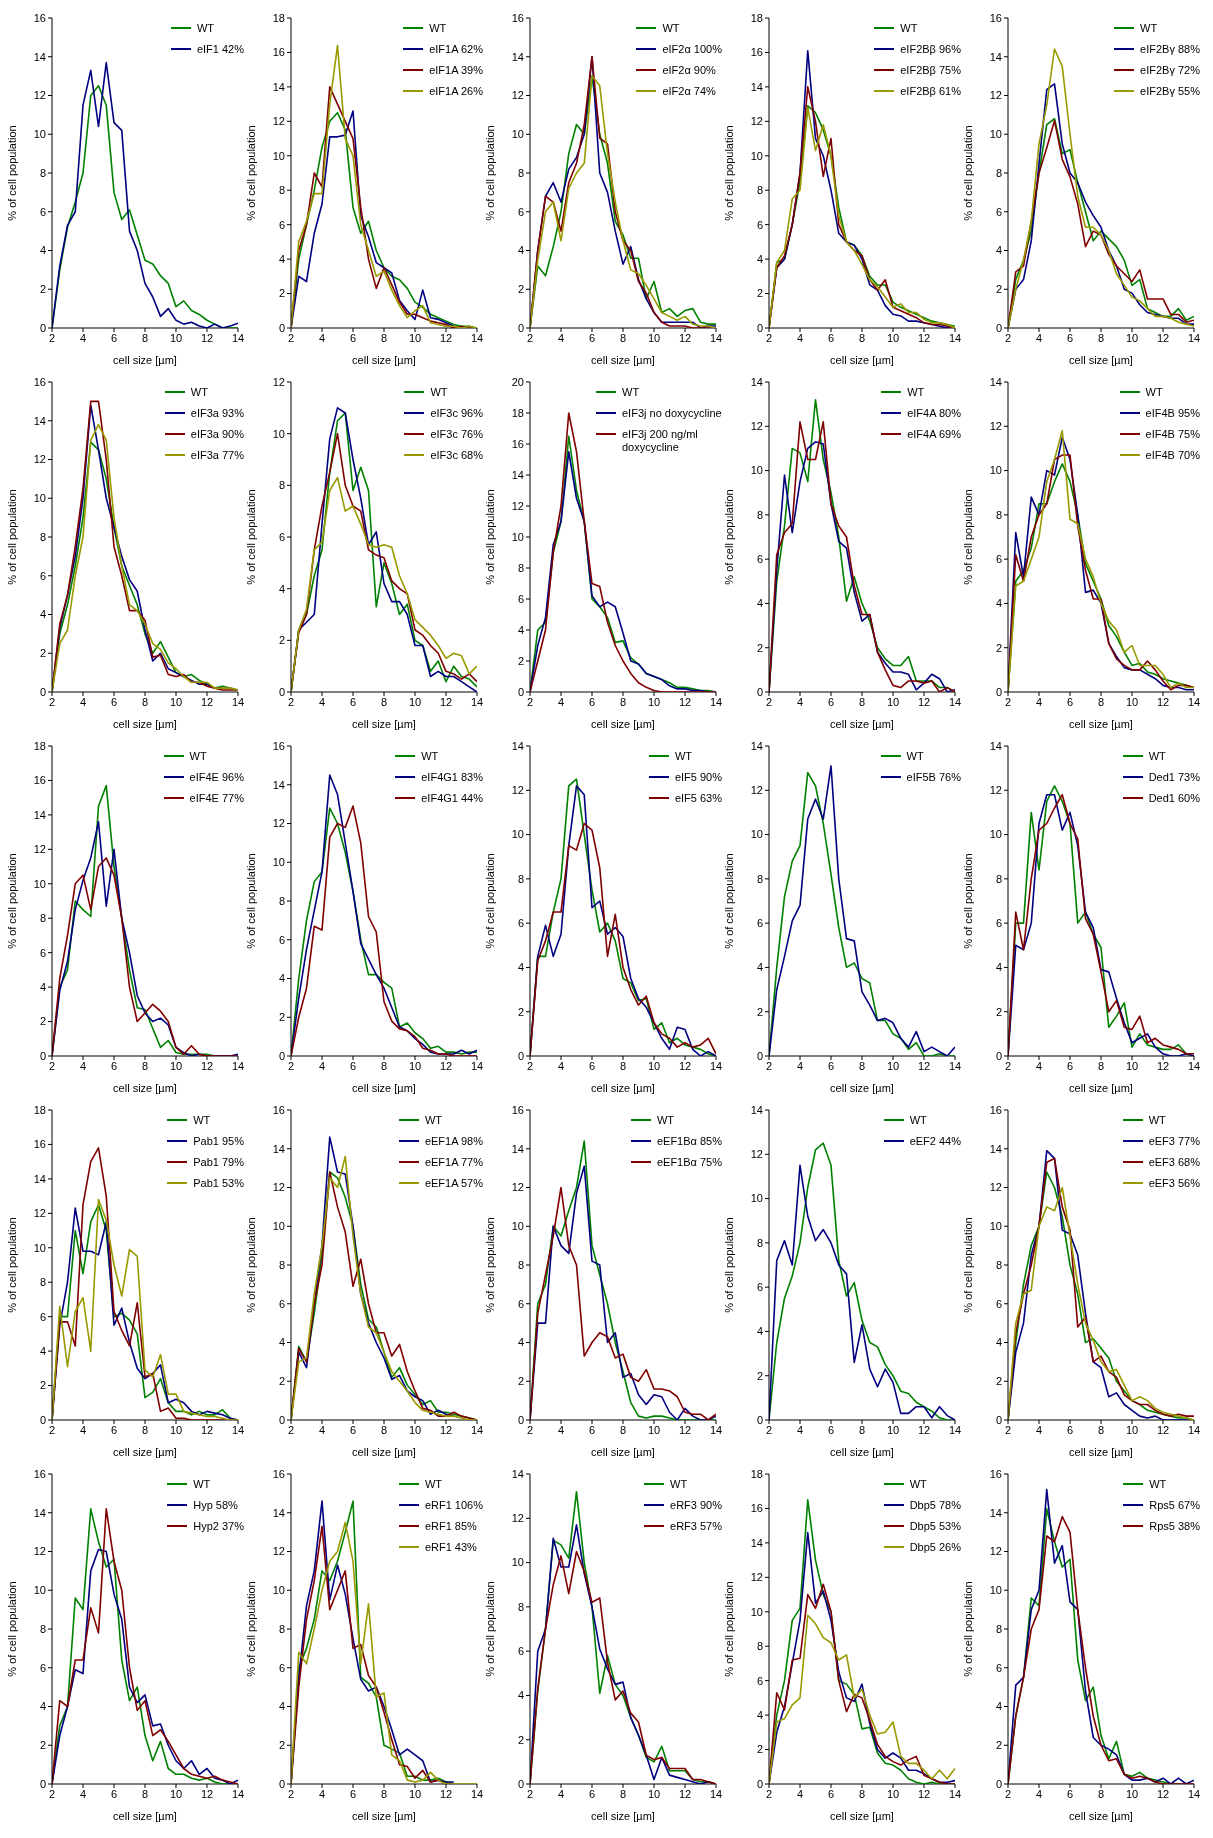  What do you see at coordinates (930, 70) in the screenshot?
I see `legend-label: eIF2Bβ 75%` at bounding box center [930, 70].